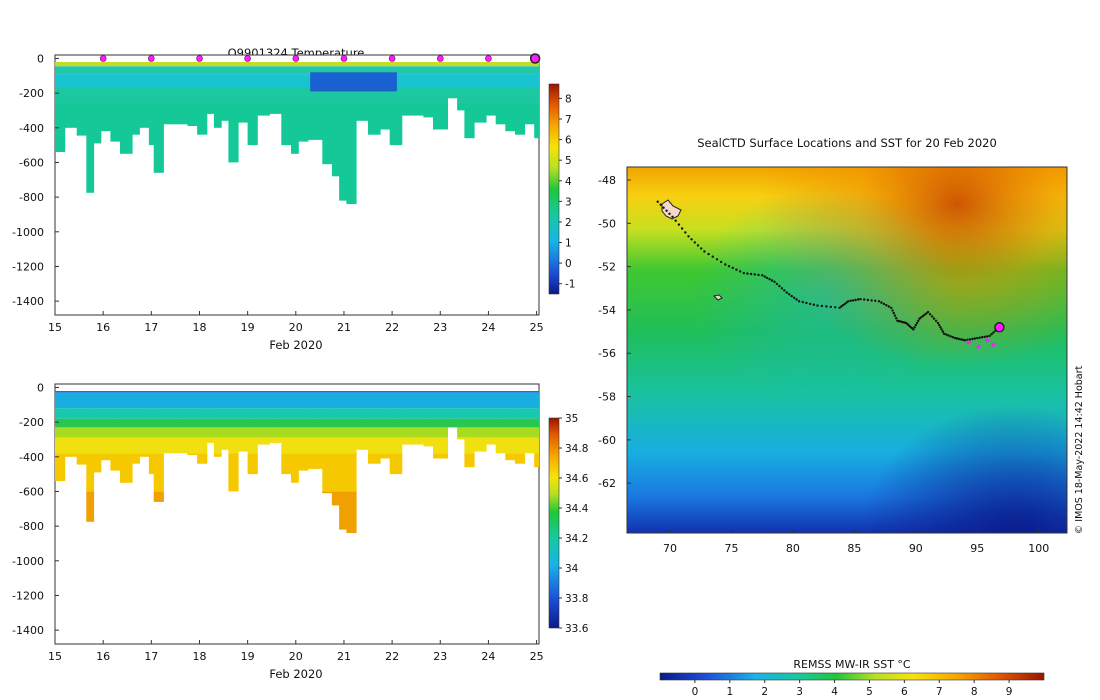  What do you see at coordinates (793, 548) in the screenshot?
I see `longitude-tick-label: 80` at bounding box center [793, 548].